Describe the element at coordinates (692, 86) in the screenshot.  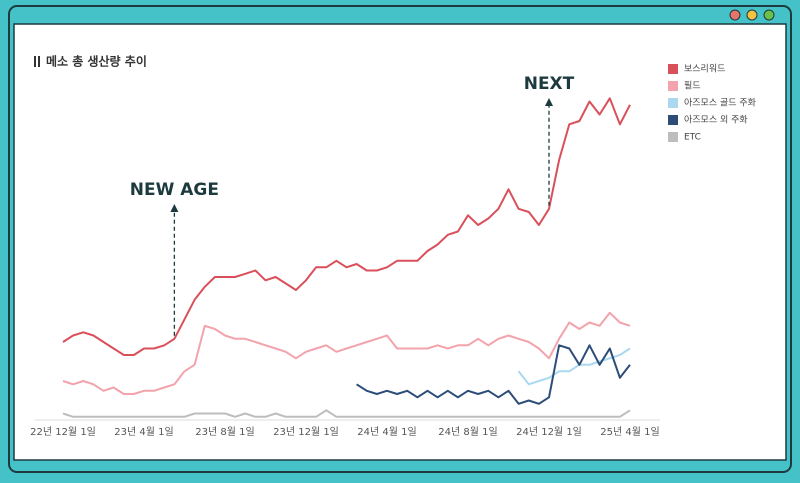
I see `legend-label: 필드` at that location.